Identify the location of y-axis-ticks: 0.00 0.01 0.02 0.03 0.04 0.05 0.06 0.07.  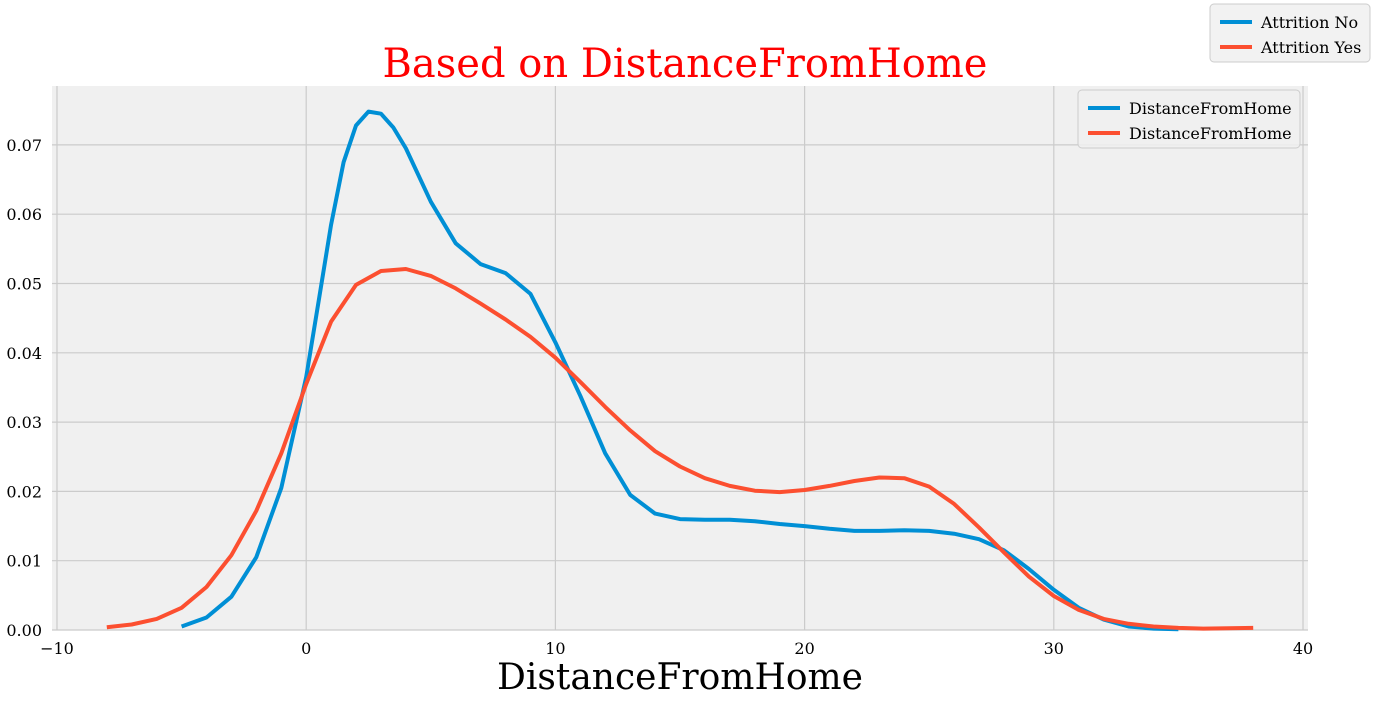
(24, 388).